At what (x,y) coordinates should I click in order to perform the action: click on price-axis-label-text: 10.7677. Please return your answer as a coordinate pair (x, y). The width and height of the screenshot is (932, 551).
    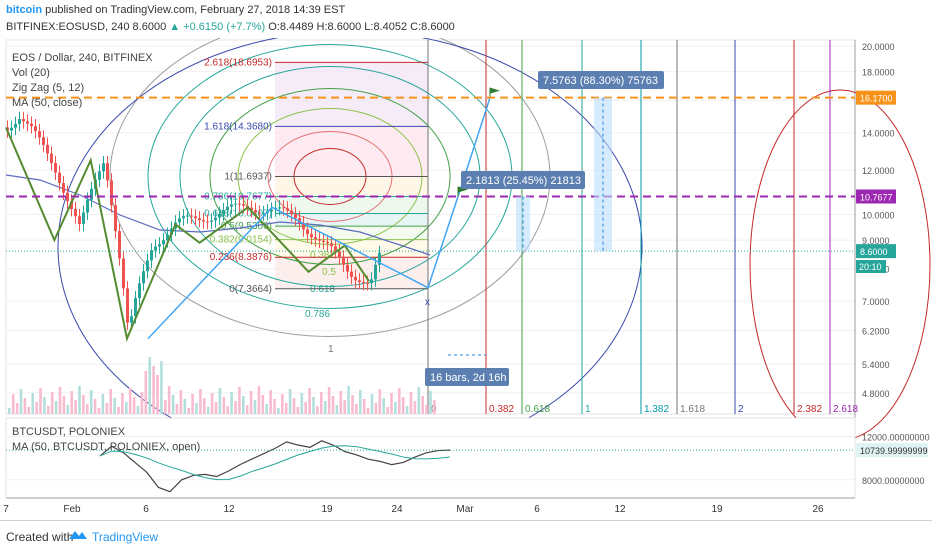
    Looking at the image, I should click on (876, 197).